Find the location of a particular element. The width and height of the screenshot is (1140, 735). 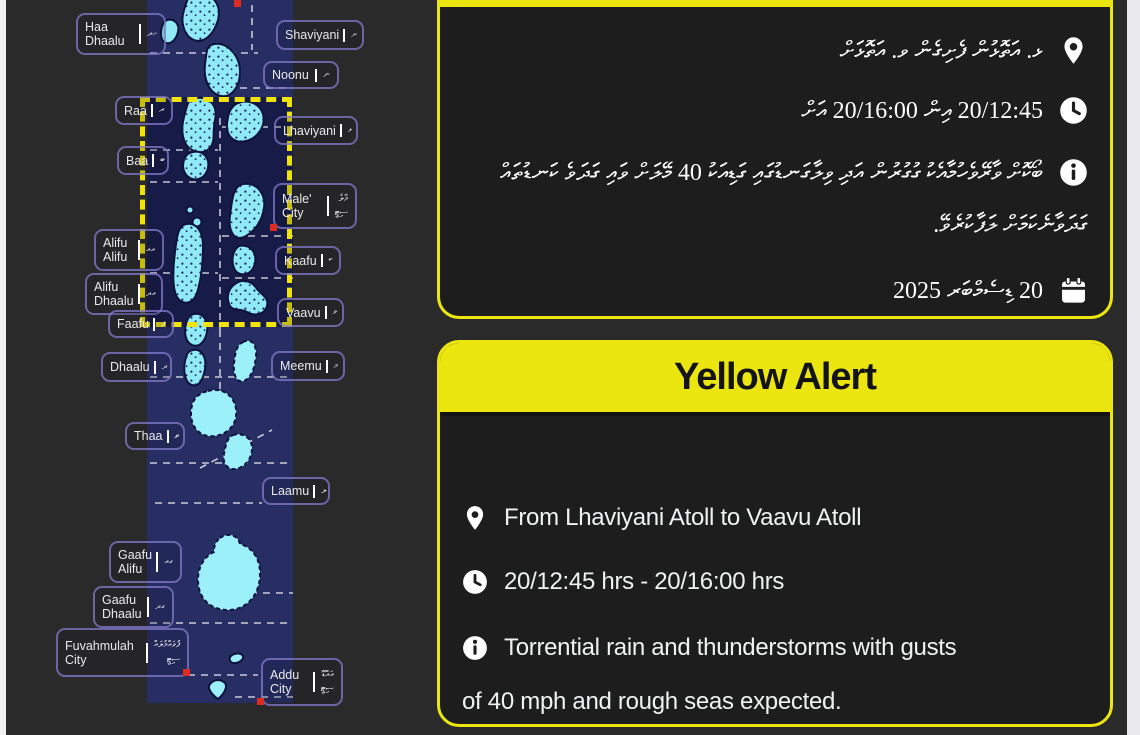

atoll-name-dhivehi: އއ is located at coordinates (150, 249).